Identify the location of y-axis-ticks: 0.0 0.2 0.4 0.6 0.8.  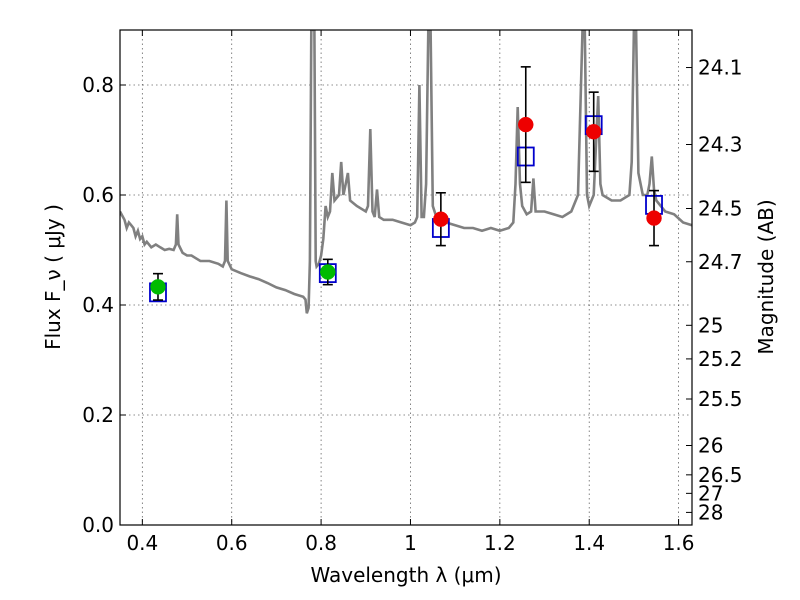
(104, 305).